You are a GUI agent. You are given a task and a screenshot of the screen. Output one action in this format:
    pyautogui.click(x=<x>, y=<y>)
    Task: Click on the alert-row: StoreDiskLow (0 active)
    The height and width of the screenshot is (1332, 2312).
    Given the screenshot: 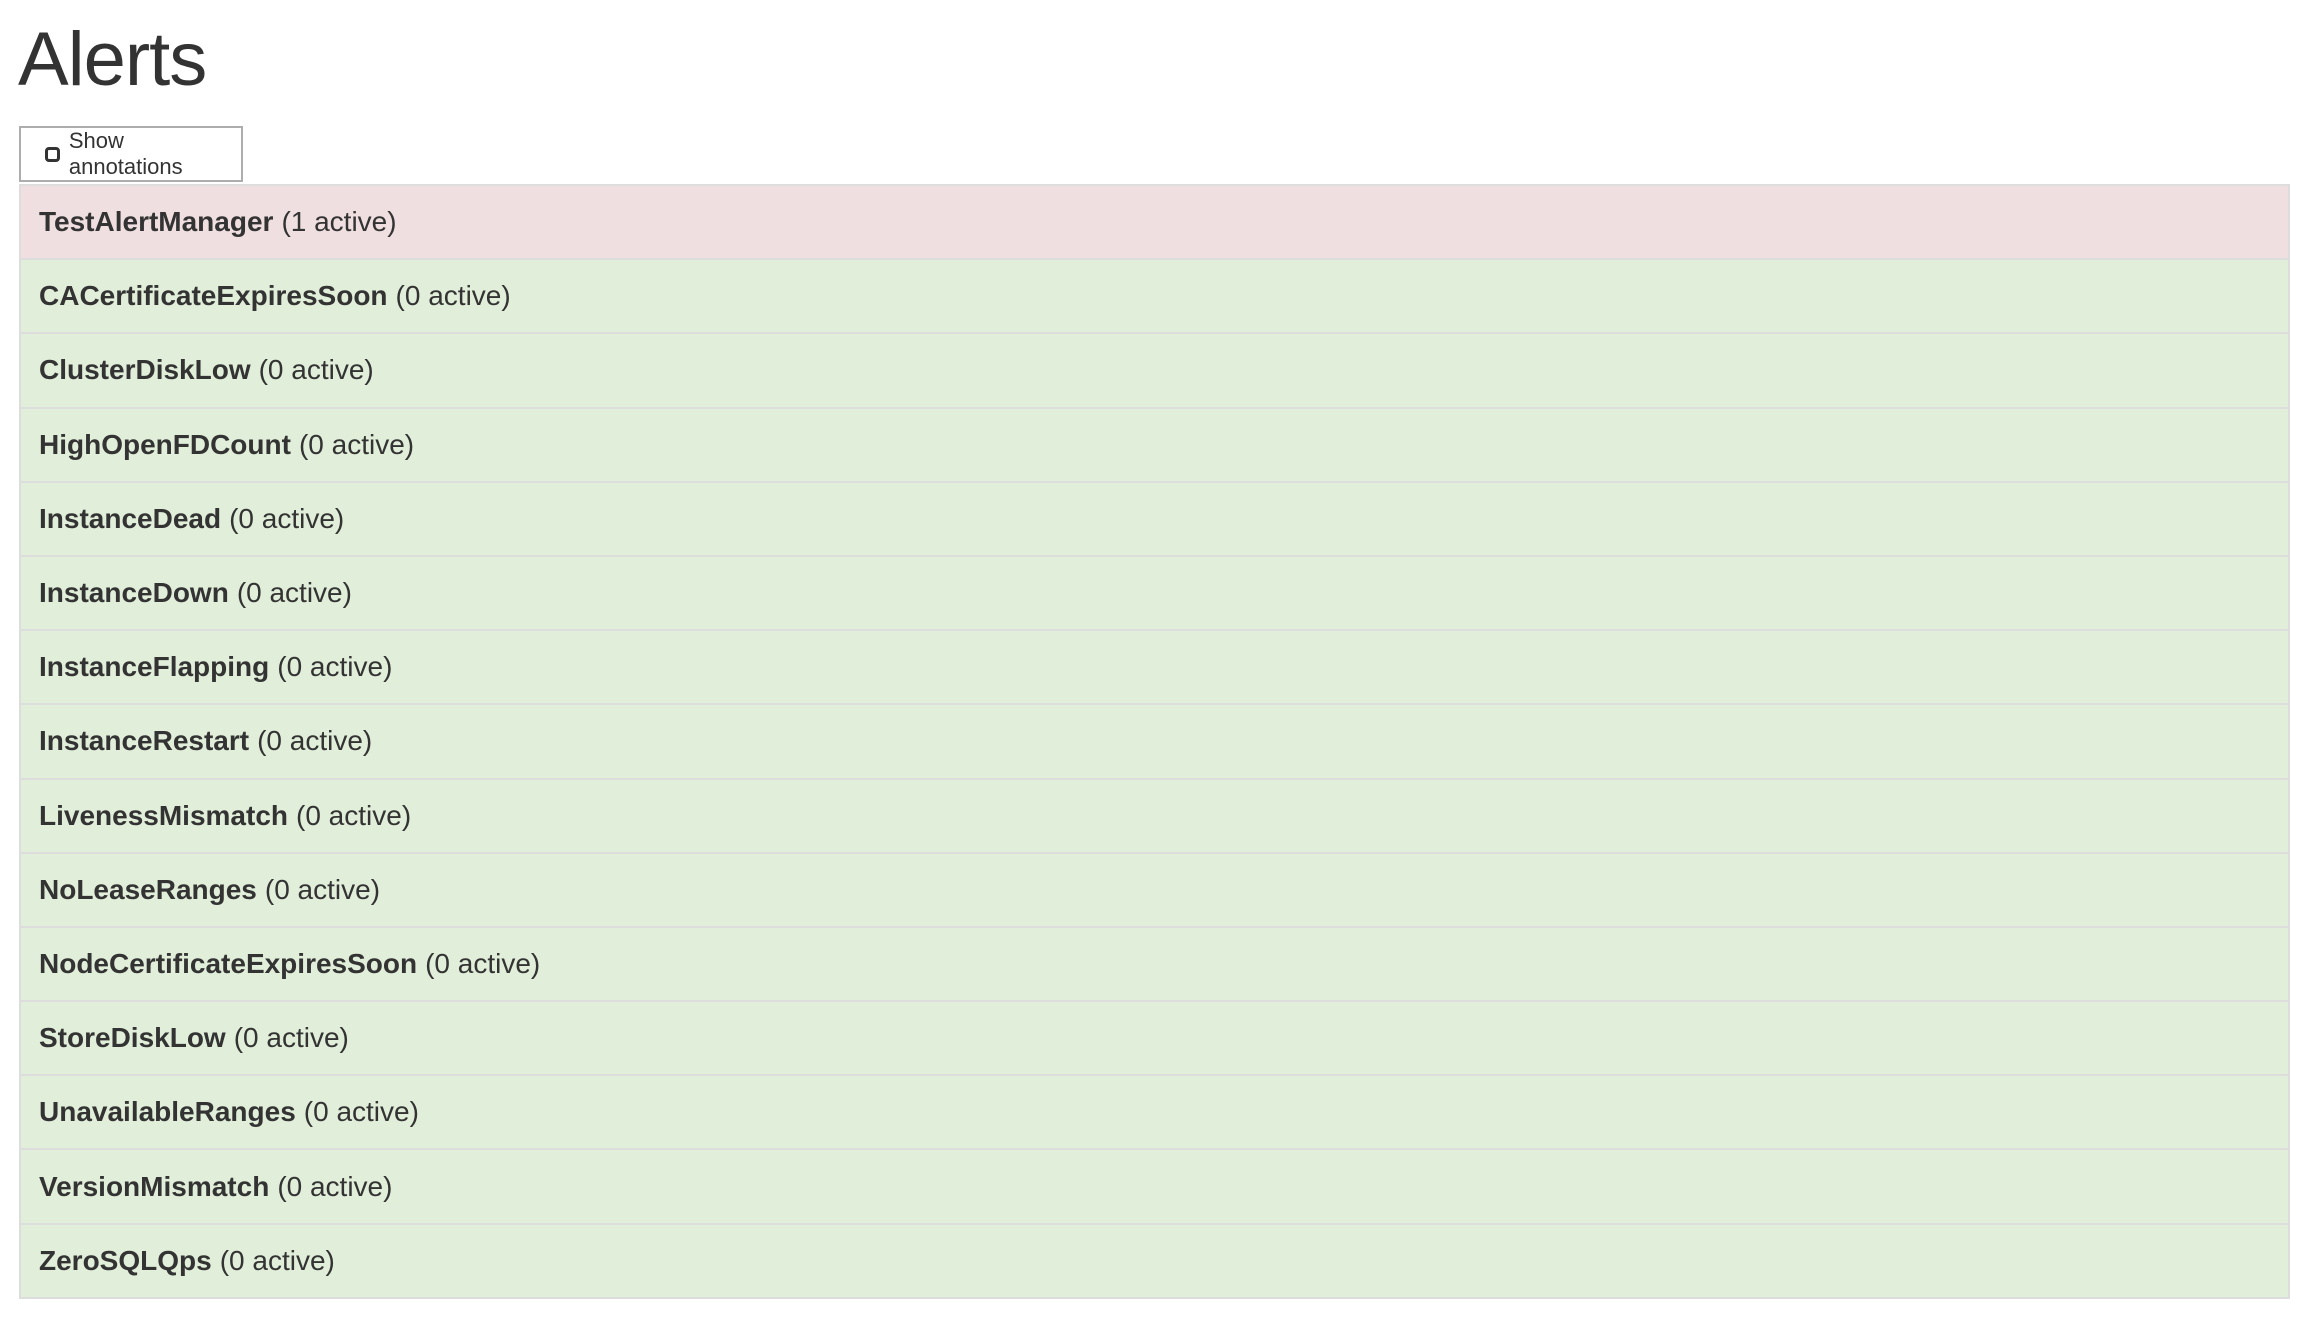 What is the action you would take?
    pyautogui.click(x=1154, y=1037)
    